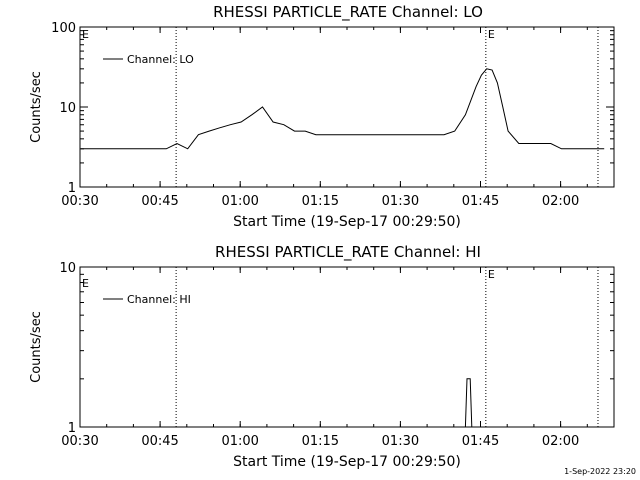 Image resolution: width=640 pixels, height=480 pixels. What do you see at coordinates (239, 201) in the screenshot?
I see `lo-x-tick-label: 01:00` at bounding box center [239, 201].